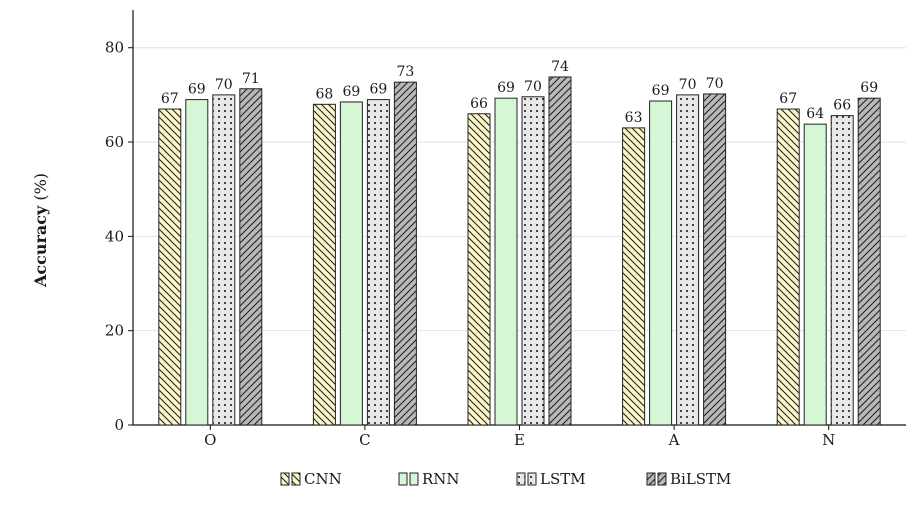 Image resolution: width=922 pixels, height=511 pixels. I want to click on bar-rnn-a, so click(661, 263).